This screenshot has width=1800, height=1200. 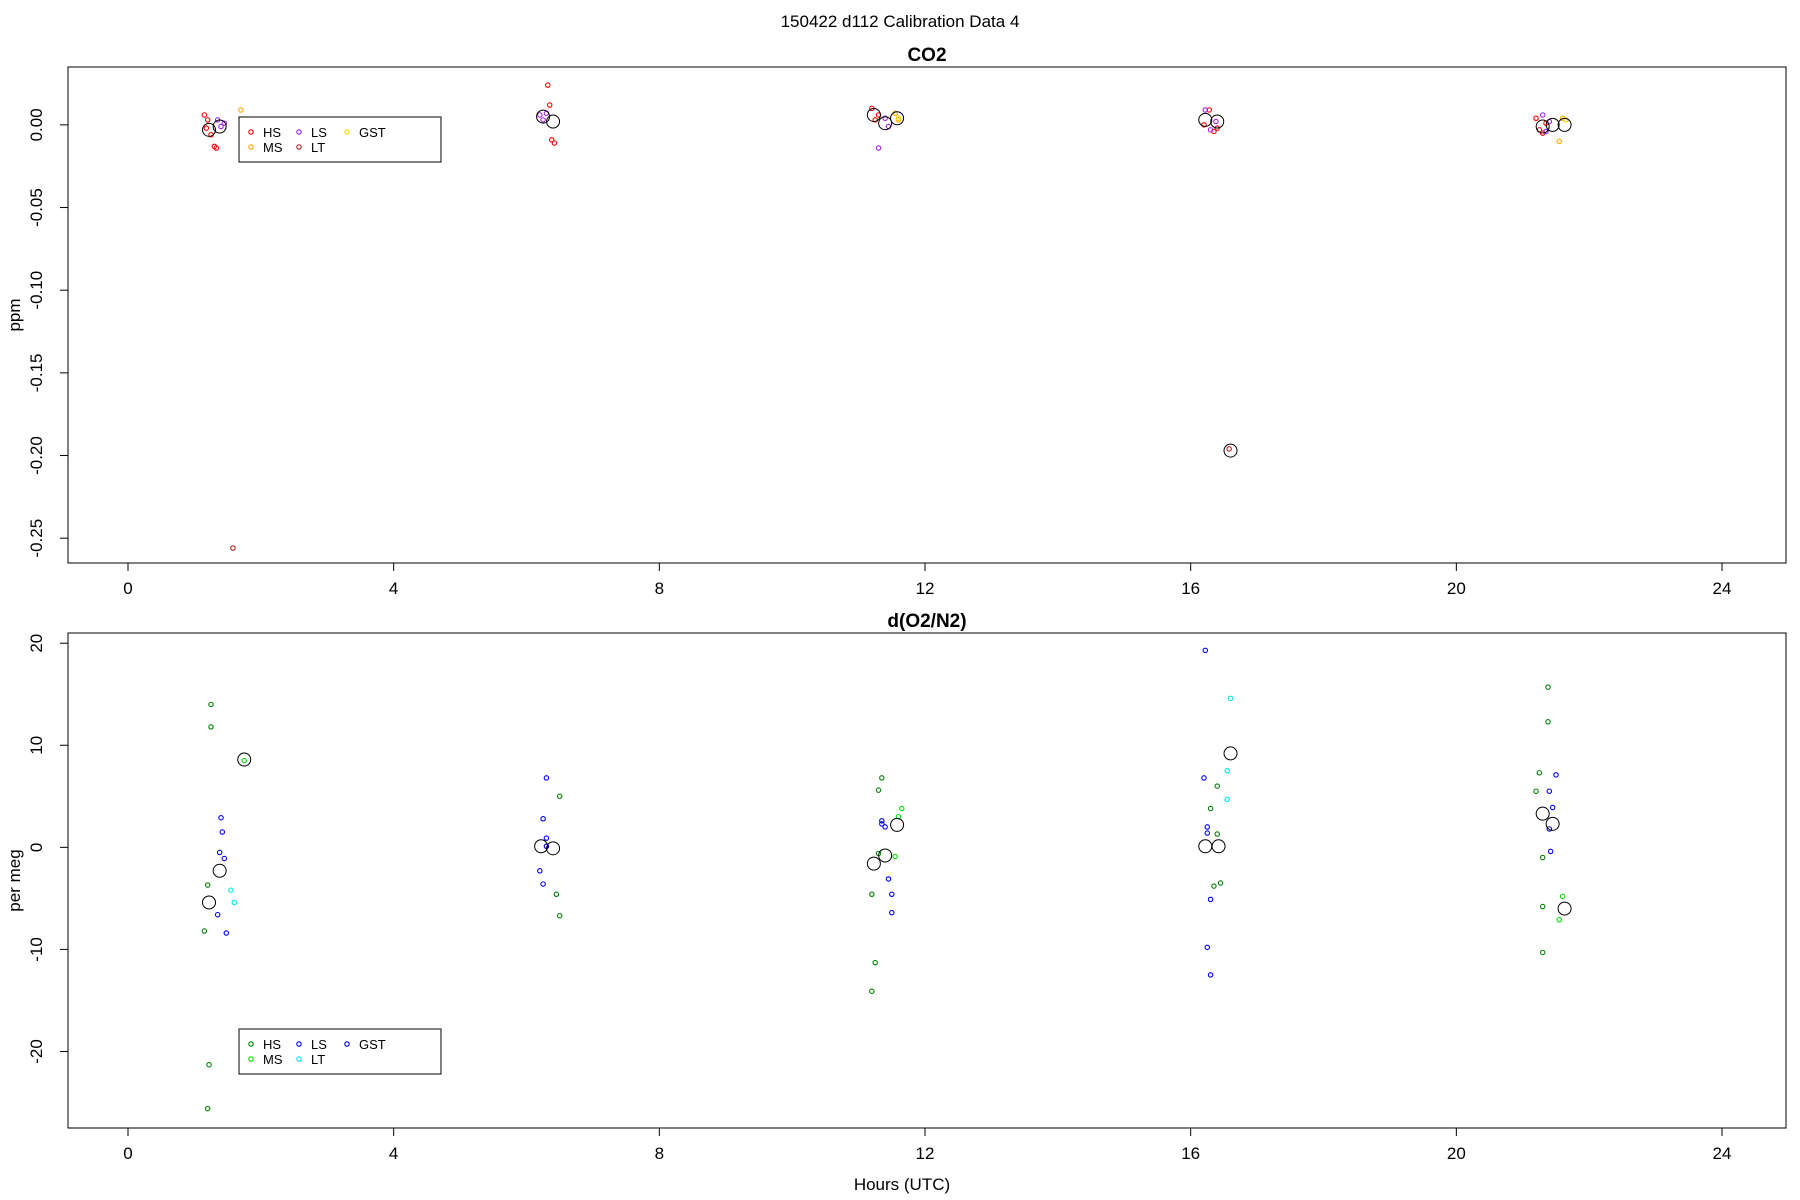 I want to click on y-tick-label: 10, so click(x=36, y=745).